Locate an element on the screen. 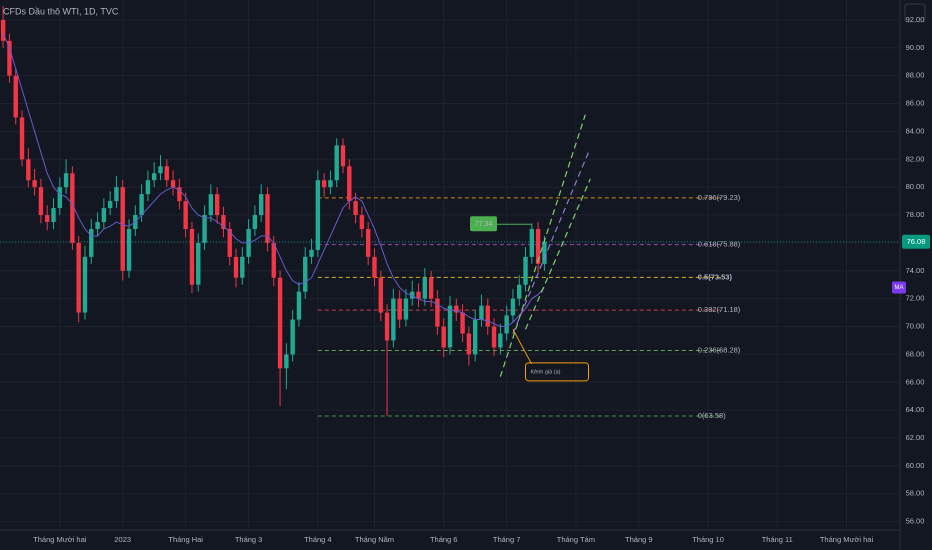 The image size is (932, 550). x-tick-label: Tháng Hai is located at coordinates (185, 539).